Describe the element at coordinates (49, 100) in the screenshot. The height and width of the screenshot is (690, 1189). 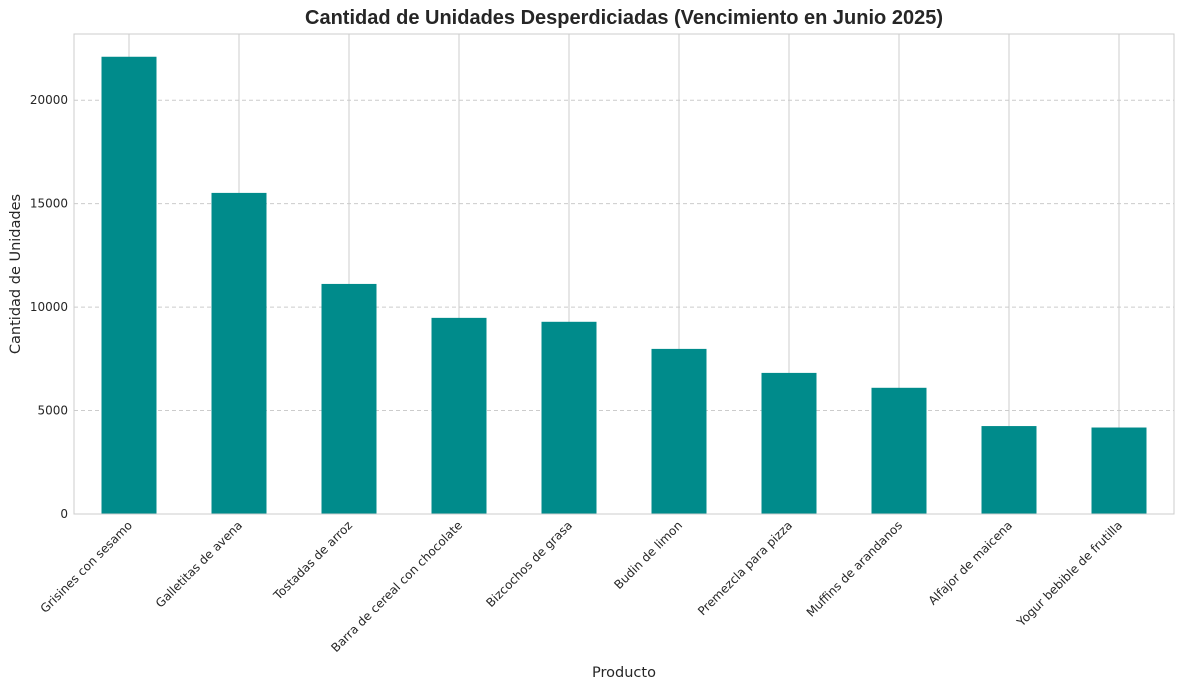
I see `y-tick-label: 20000` at that location.